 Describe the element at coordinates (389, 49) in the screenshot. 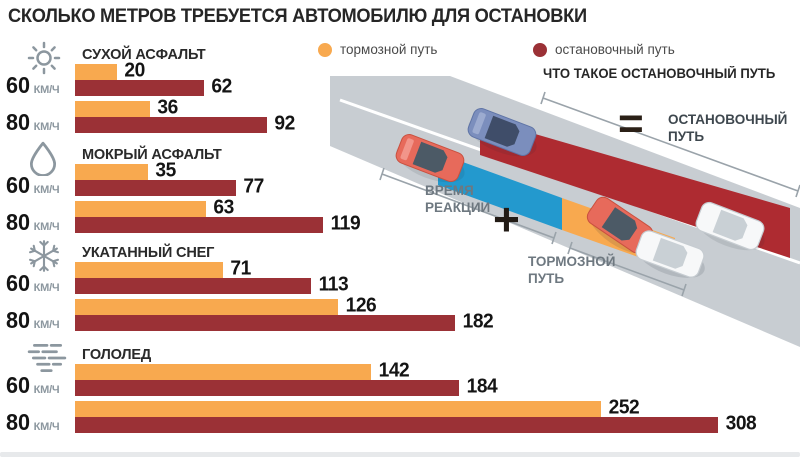

I see `legend-label: тормозной путь` at that location.